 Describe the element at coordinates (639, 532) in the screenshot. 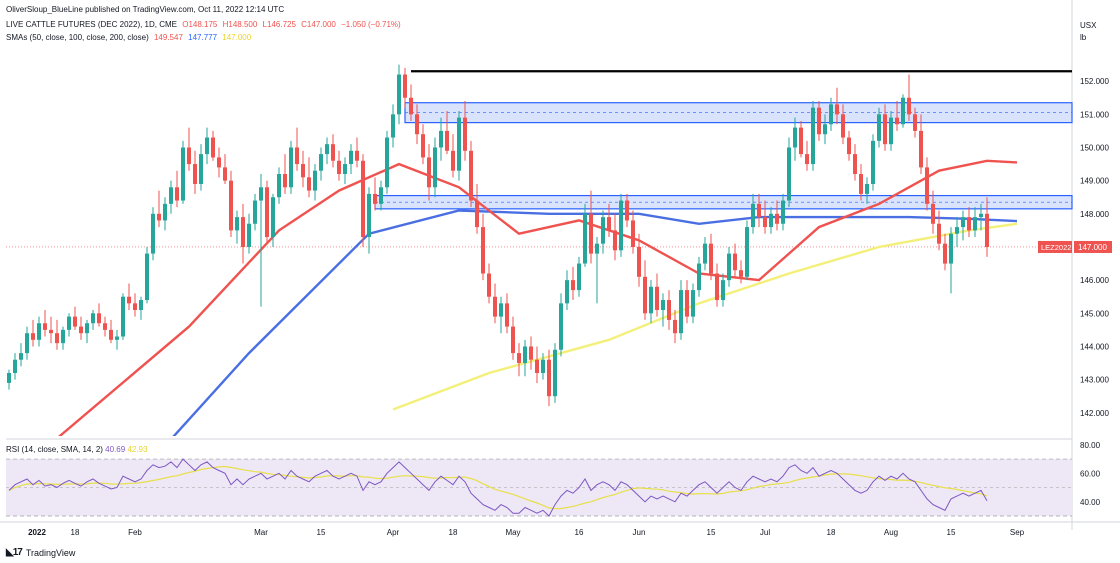

I see `time-tick-label: Jun` at that location.